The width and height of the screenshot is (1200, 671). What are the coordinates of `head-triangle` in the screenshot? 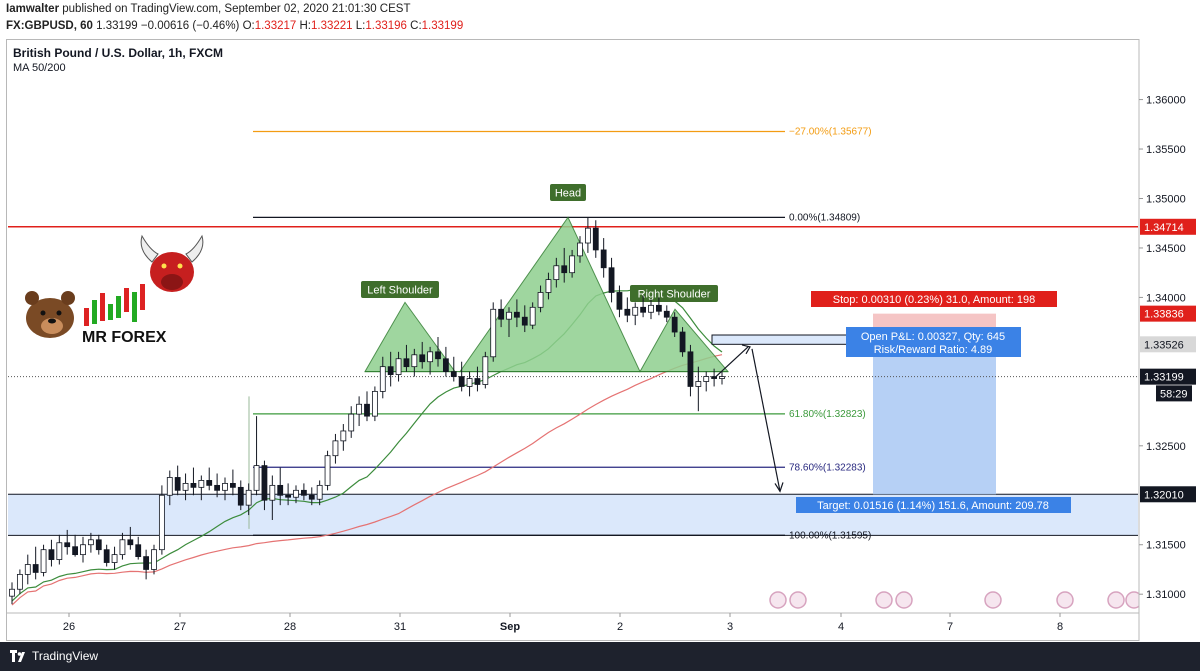 It's located at (550, 294).